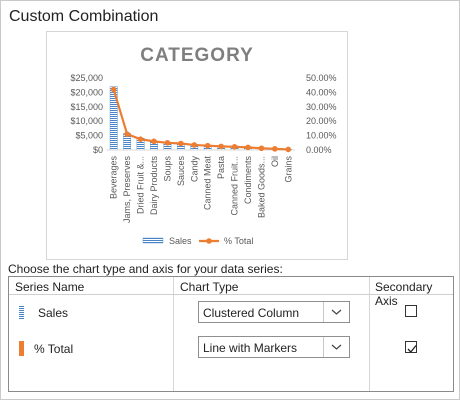 The width and height of the screenshot is (460, 400). I want to click on y2-tick-label: 30.00%, so click(321, 107).